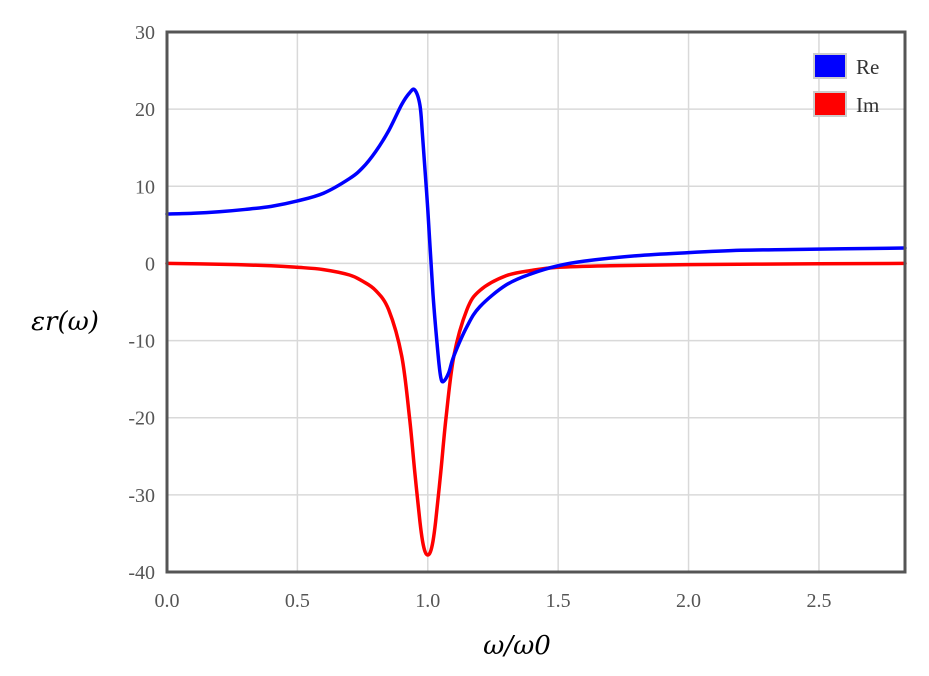  Describe the element at coordinates (558, 601) in the screenshot. I see `x-tick-label: 1.5` at that location.